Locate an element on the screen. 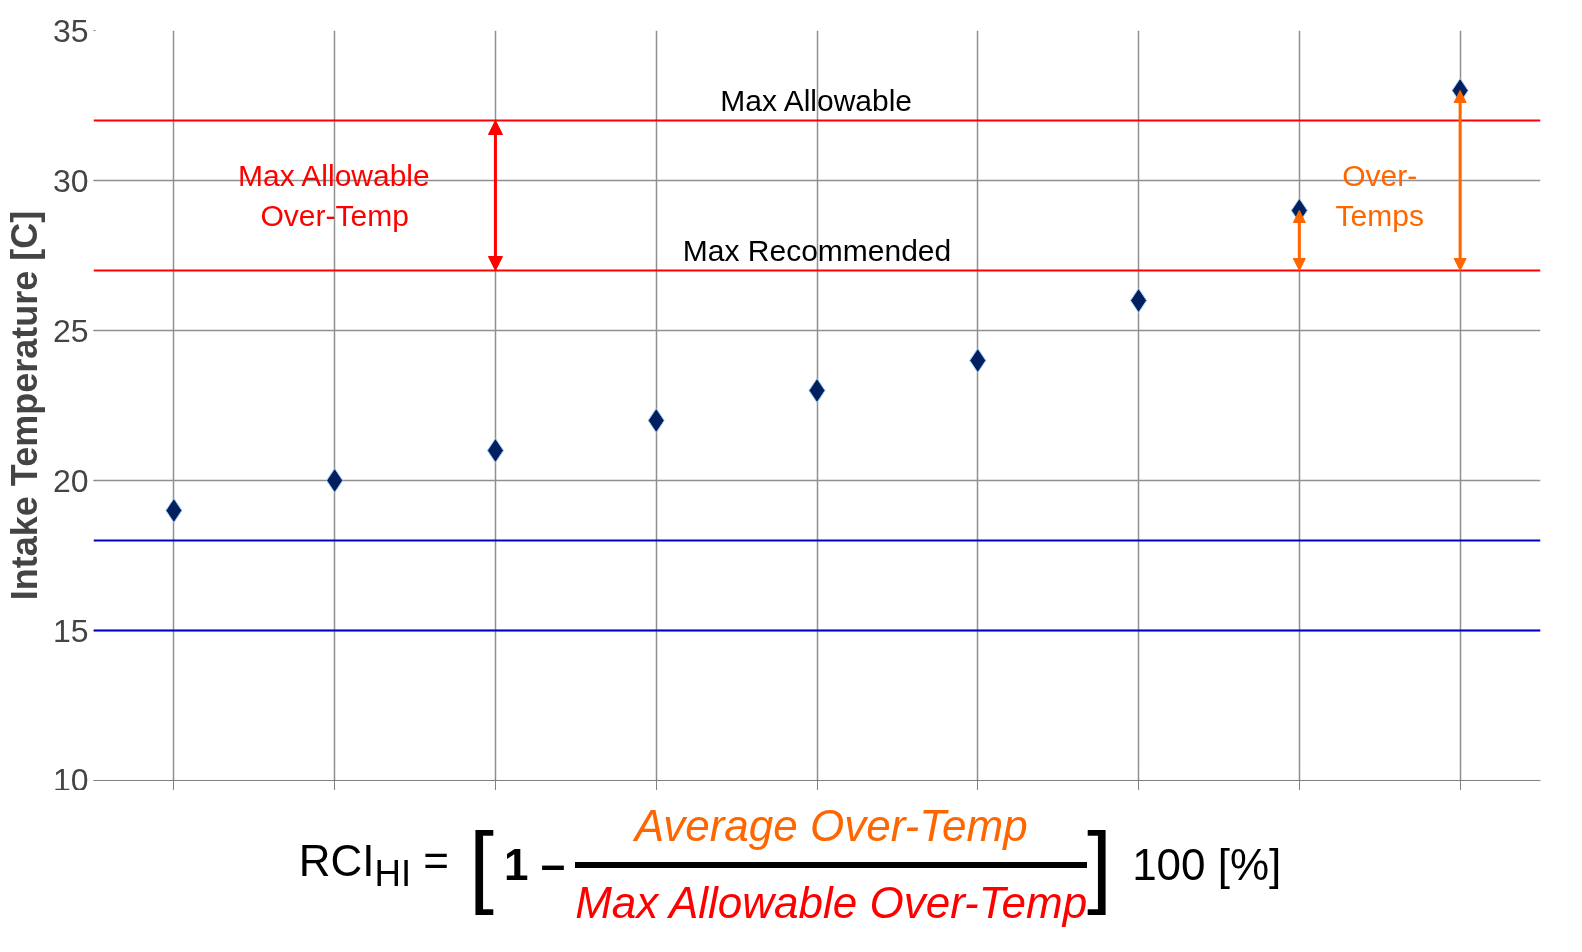 The width and height of the screenshot is (1582, 952). y-tick-label: 35 is located at coordinates (70, 30).